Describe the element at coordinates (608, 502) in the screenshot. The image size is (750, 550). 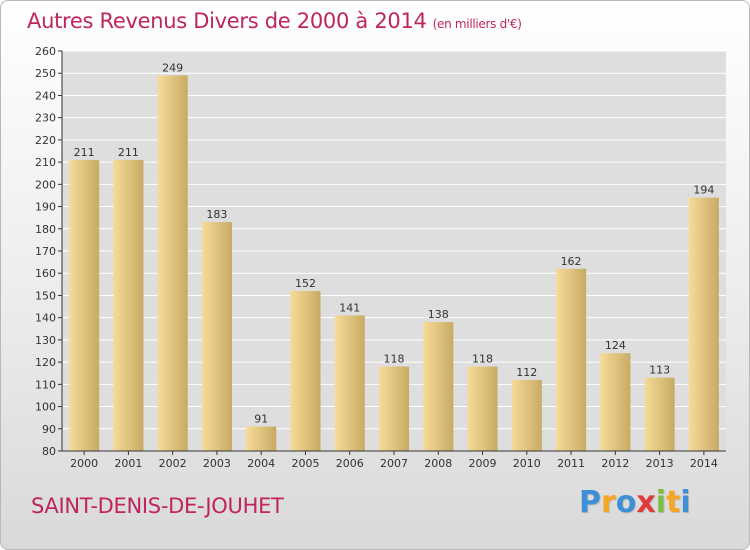
I see `logo-letter: r` at that location.